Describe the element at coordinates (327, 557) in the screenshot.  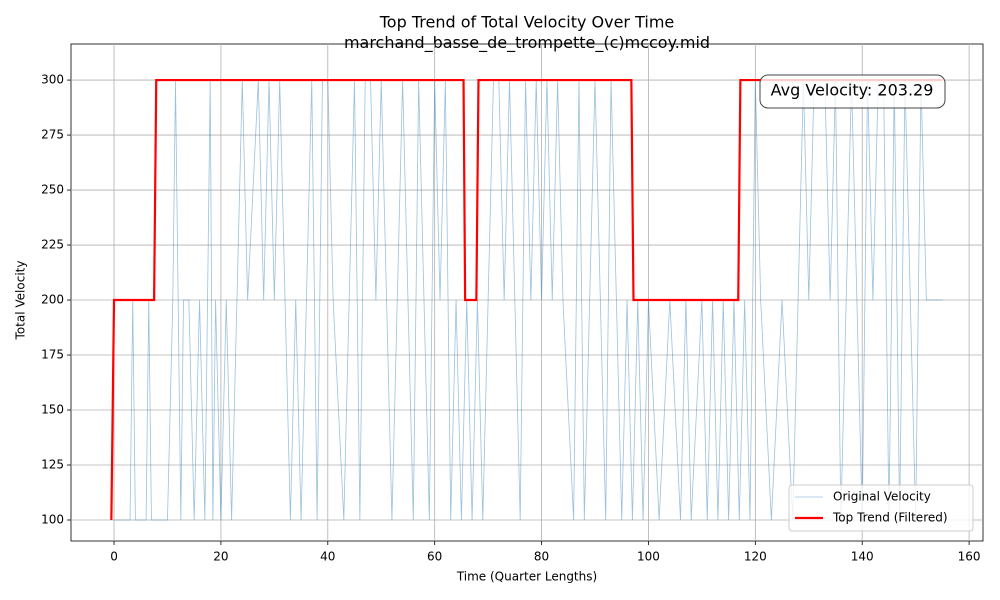
I see `x-tick-label: 40` at that location.